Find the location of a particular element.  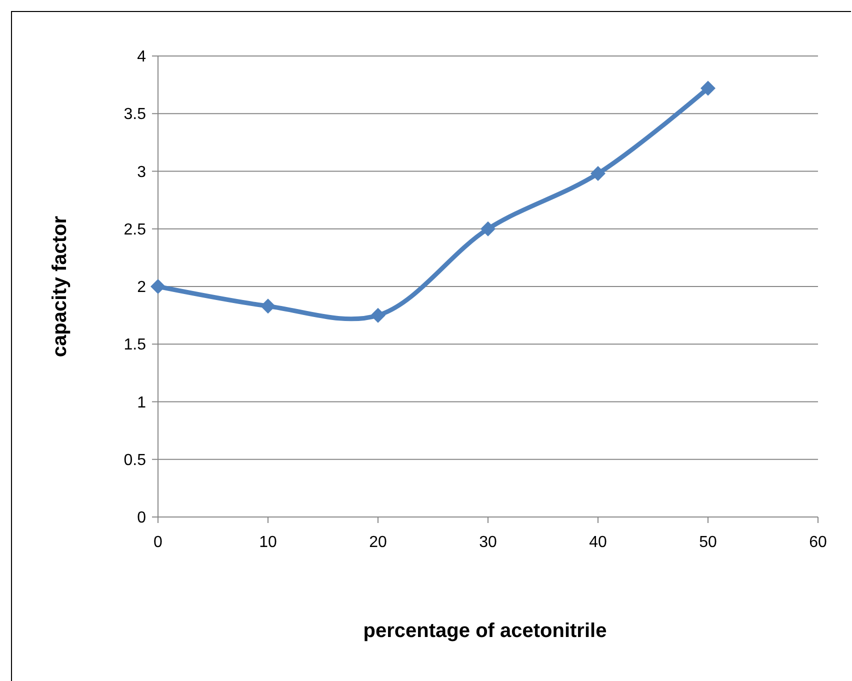

x-tick-label: 30 is located at coordinates (488, 542).